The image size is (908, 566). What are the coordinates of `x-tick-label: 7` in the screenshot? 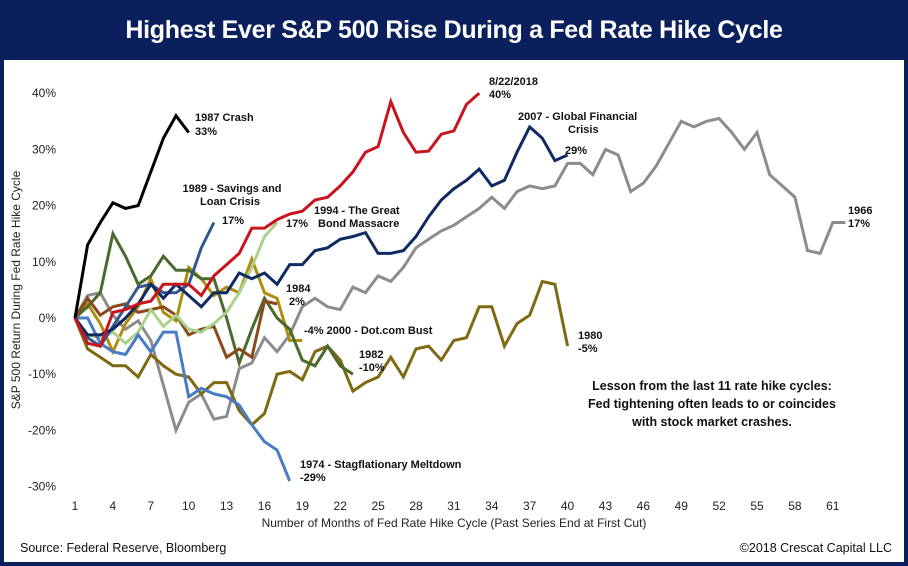 It's located at (150, 506).